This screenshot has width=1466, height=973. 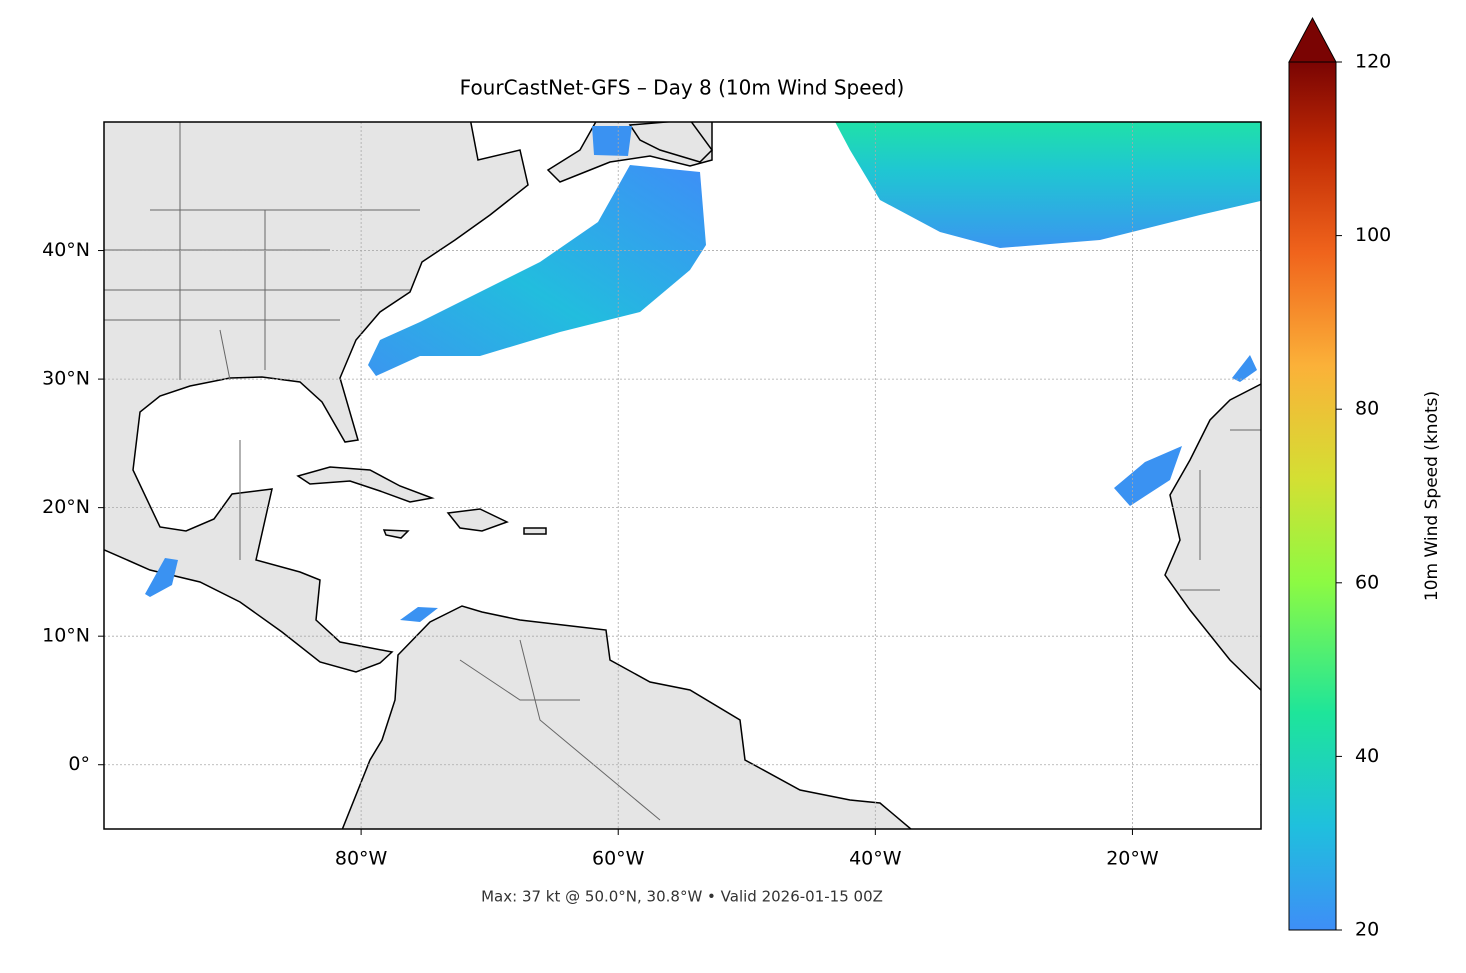 What do you see at coordinates (875, 859) in the screenshot?
I see `x-tick-label: 40°W` at bounding box center [875, 859].